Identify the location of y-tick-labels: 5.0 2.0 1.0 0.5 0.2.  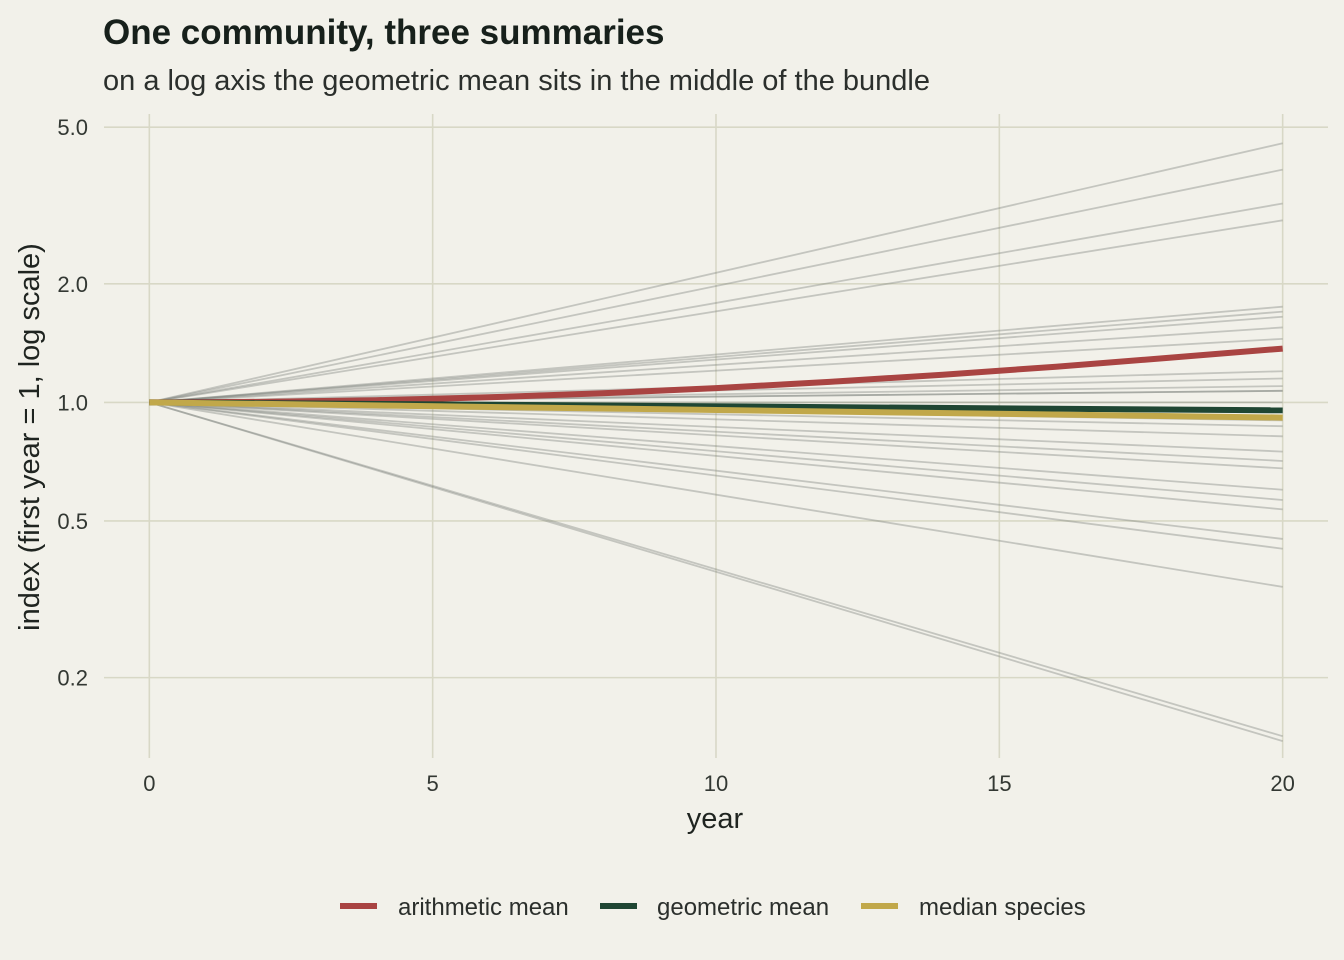
(72, 402).